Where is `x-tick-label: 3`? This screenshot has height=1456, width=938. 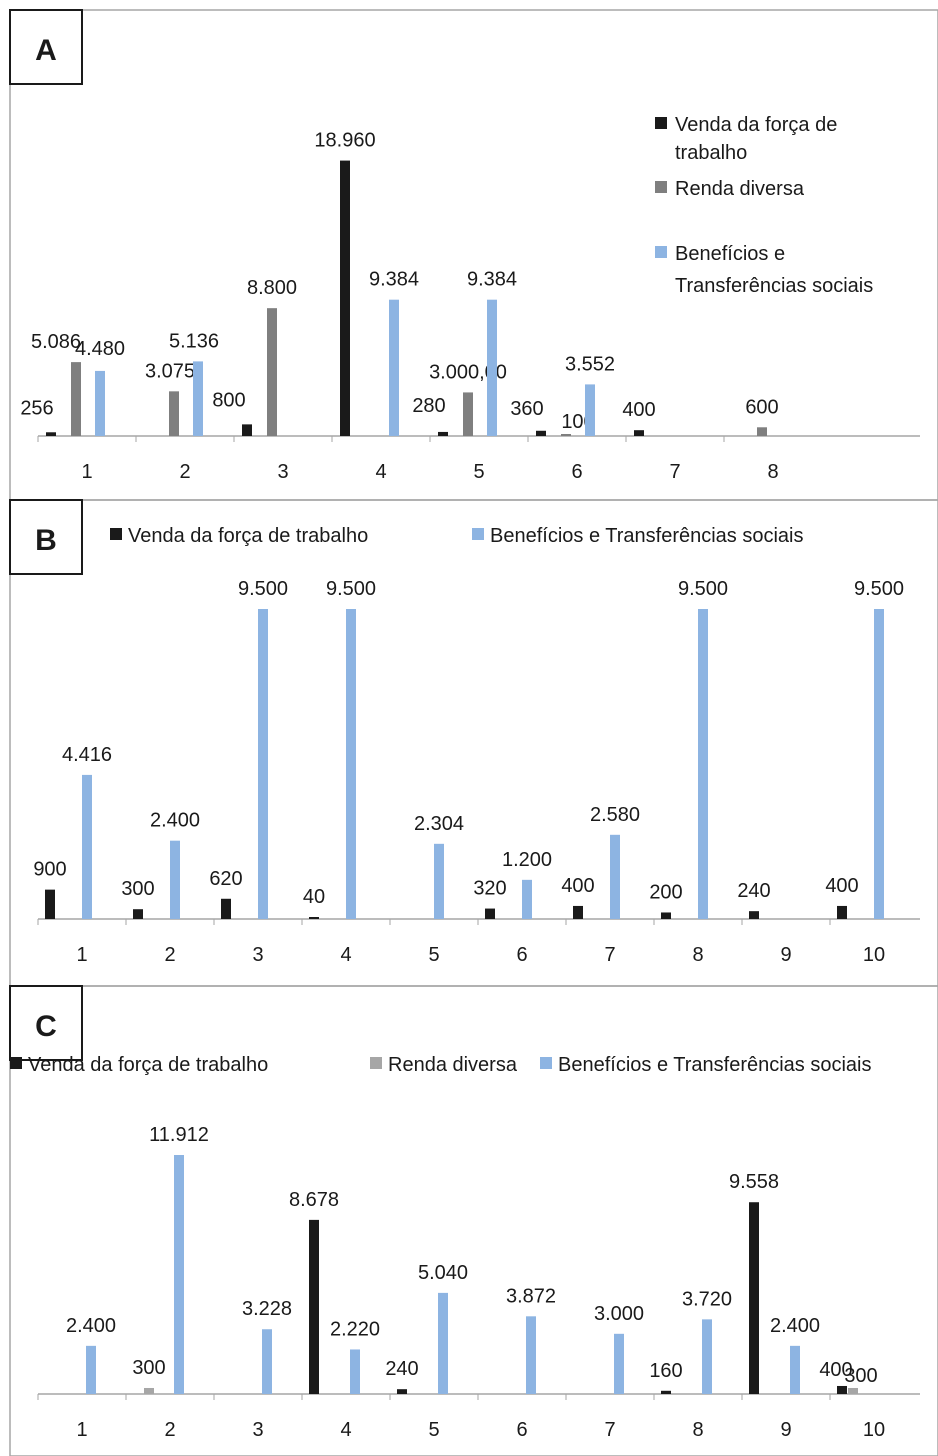 x-tick-label: 3 is located at coordinates (257, 1430).